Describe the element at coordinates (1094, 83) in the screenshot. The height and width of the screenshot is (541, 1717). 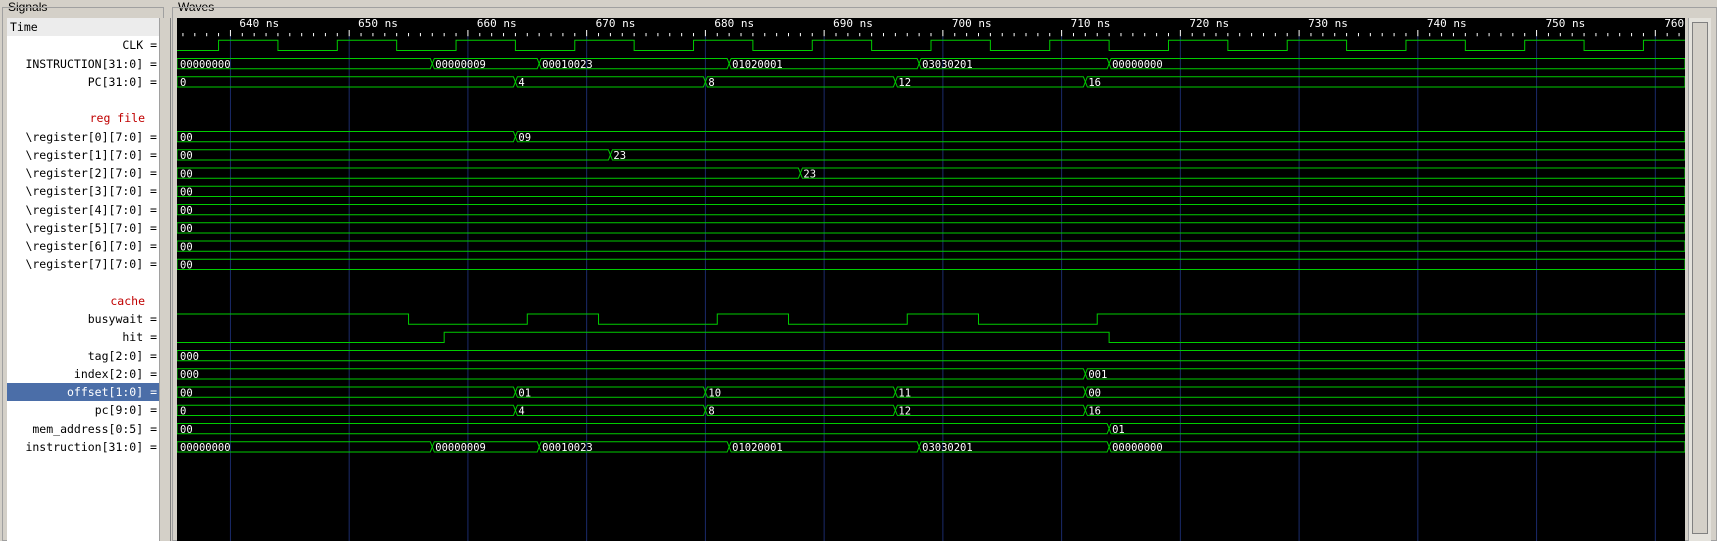
I see `wave-pc-31-0-value: 16` at that location.